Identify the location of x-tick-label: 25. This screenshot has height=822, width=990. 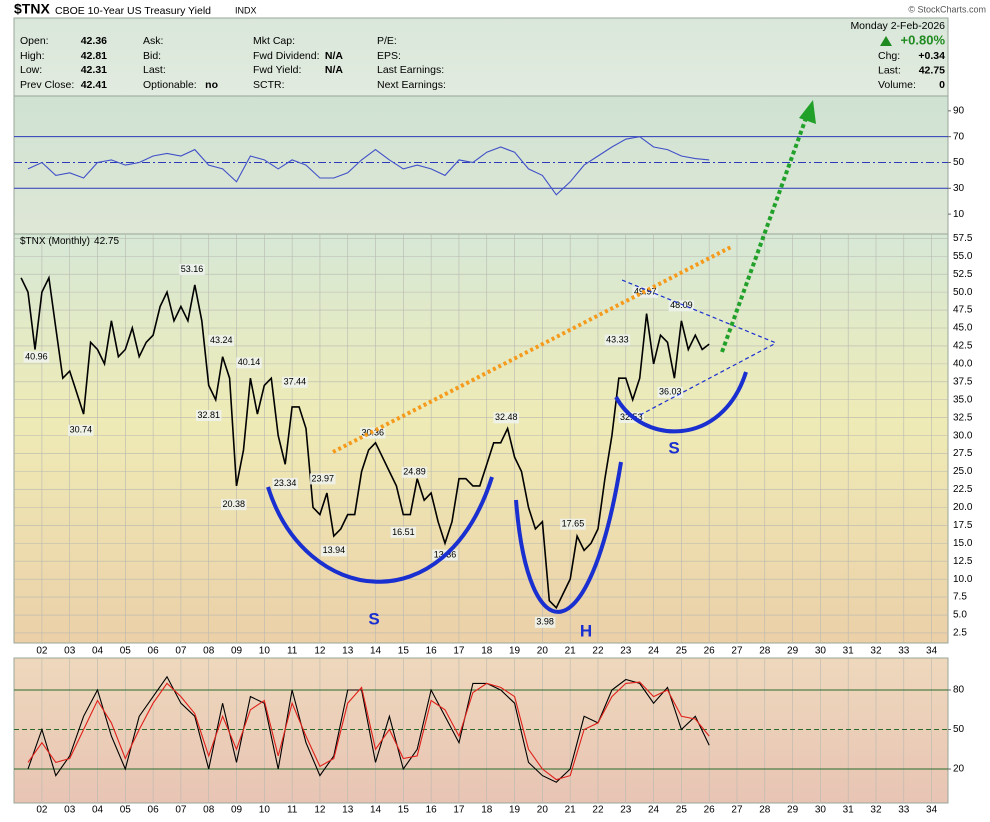
(682, 810).